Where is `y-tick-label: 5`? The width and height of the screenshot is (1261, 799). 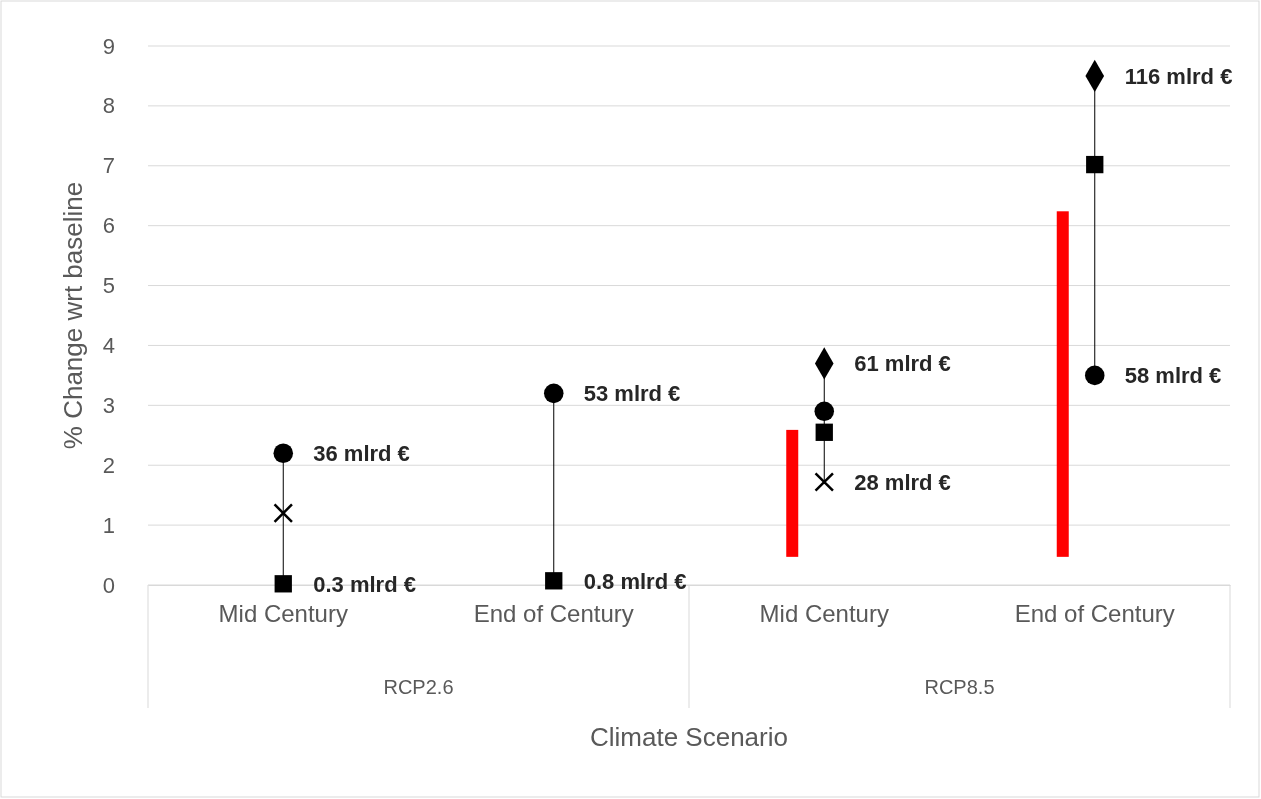 y-tick-label: 5 is located at coordinates (108, 286).